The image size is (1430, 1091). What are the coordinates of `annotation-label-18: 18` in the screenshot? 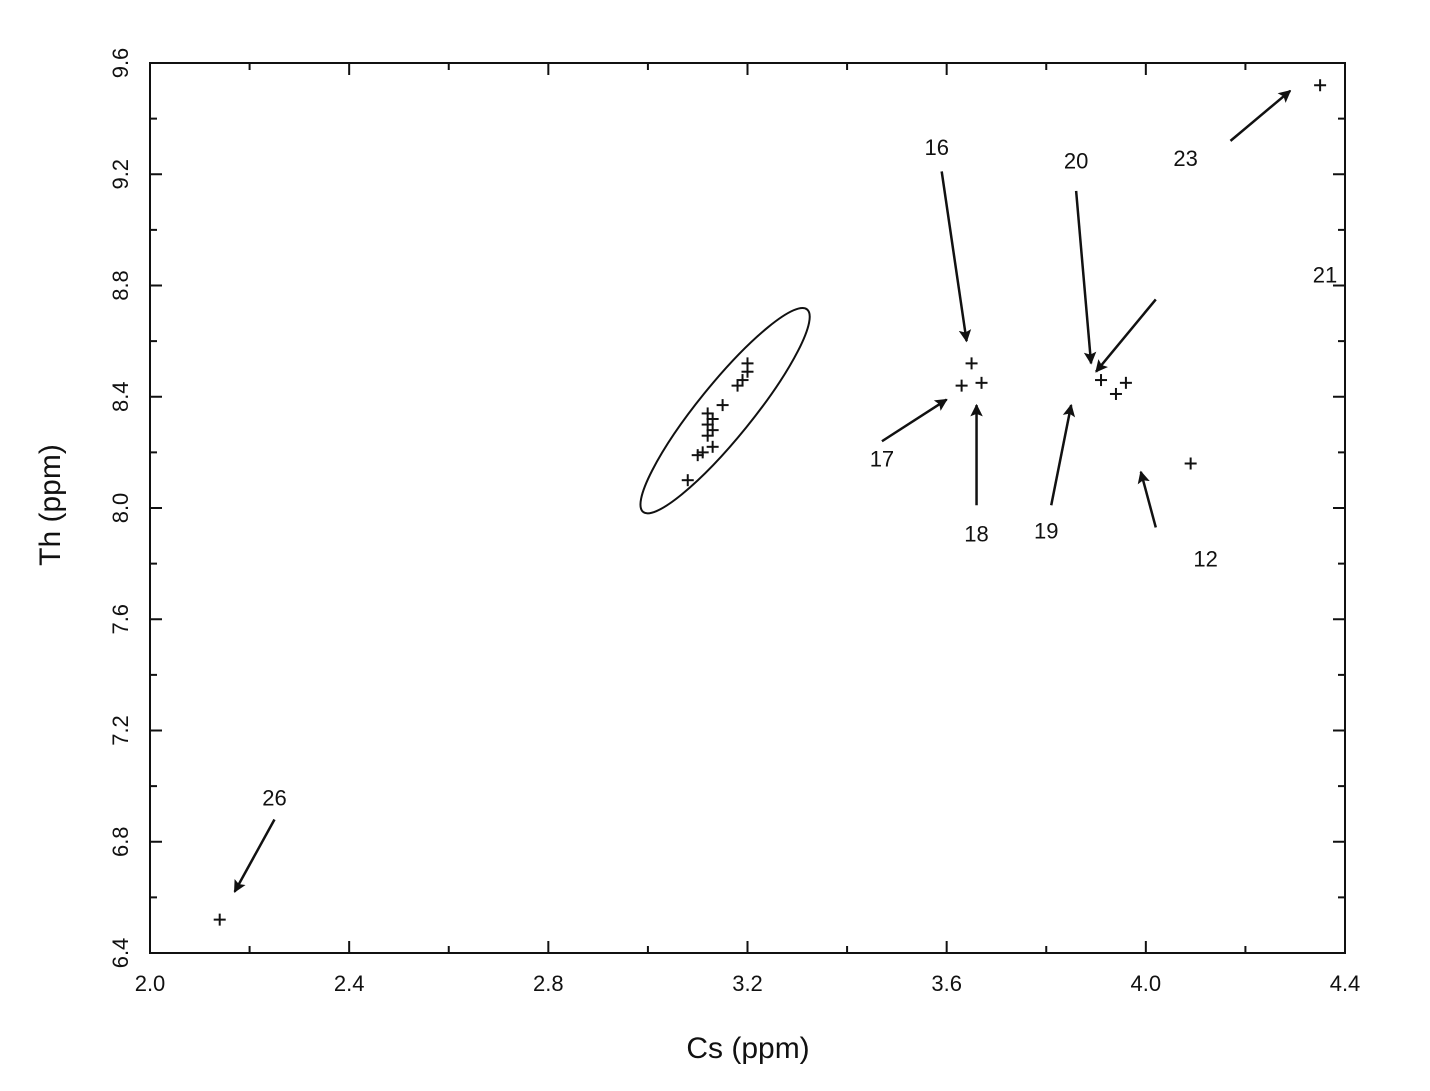 It's located at (976, 533).